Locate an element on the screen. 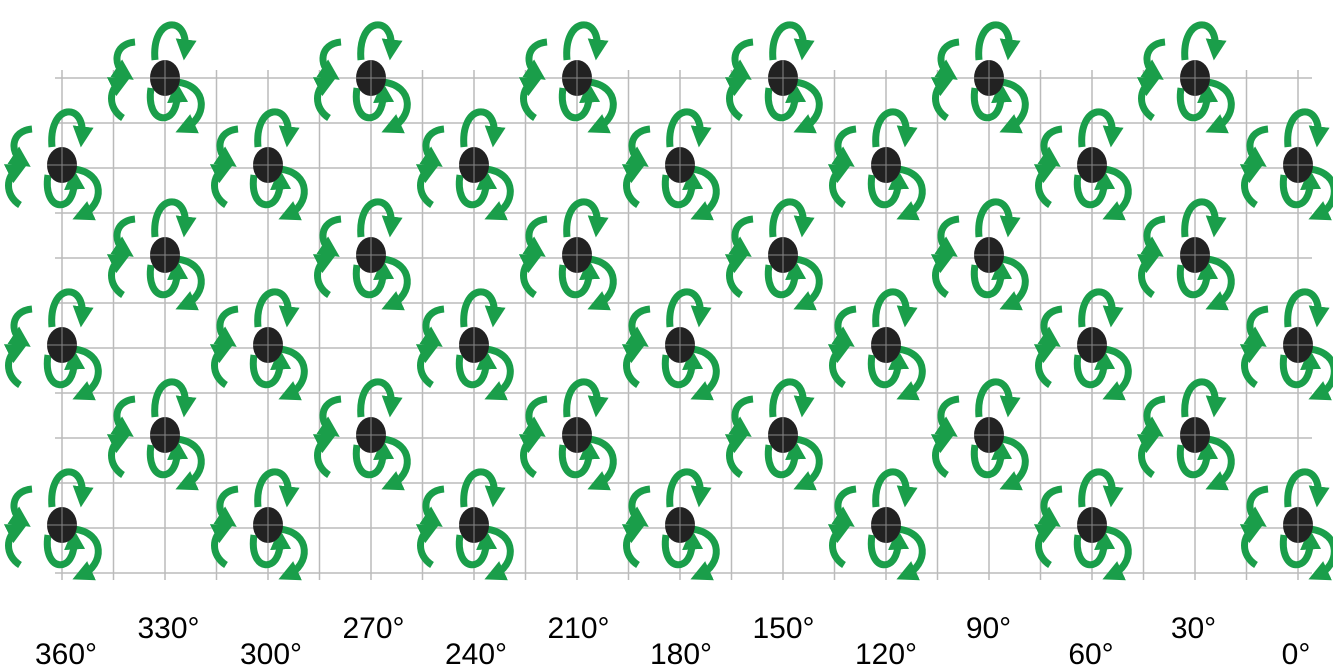 This screenshot has height=666, width=1333. angle-label: 270° is located at coordinates (373, 628).